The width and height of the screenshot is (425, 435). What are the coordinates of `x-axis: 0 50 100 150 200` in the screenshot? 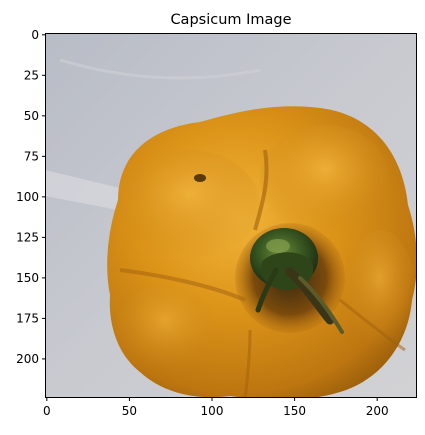 It's located at (216, 407).